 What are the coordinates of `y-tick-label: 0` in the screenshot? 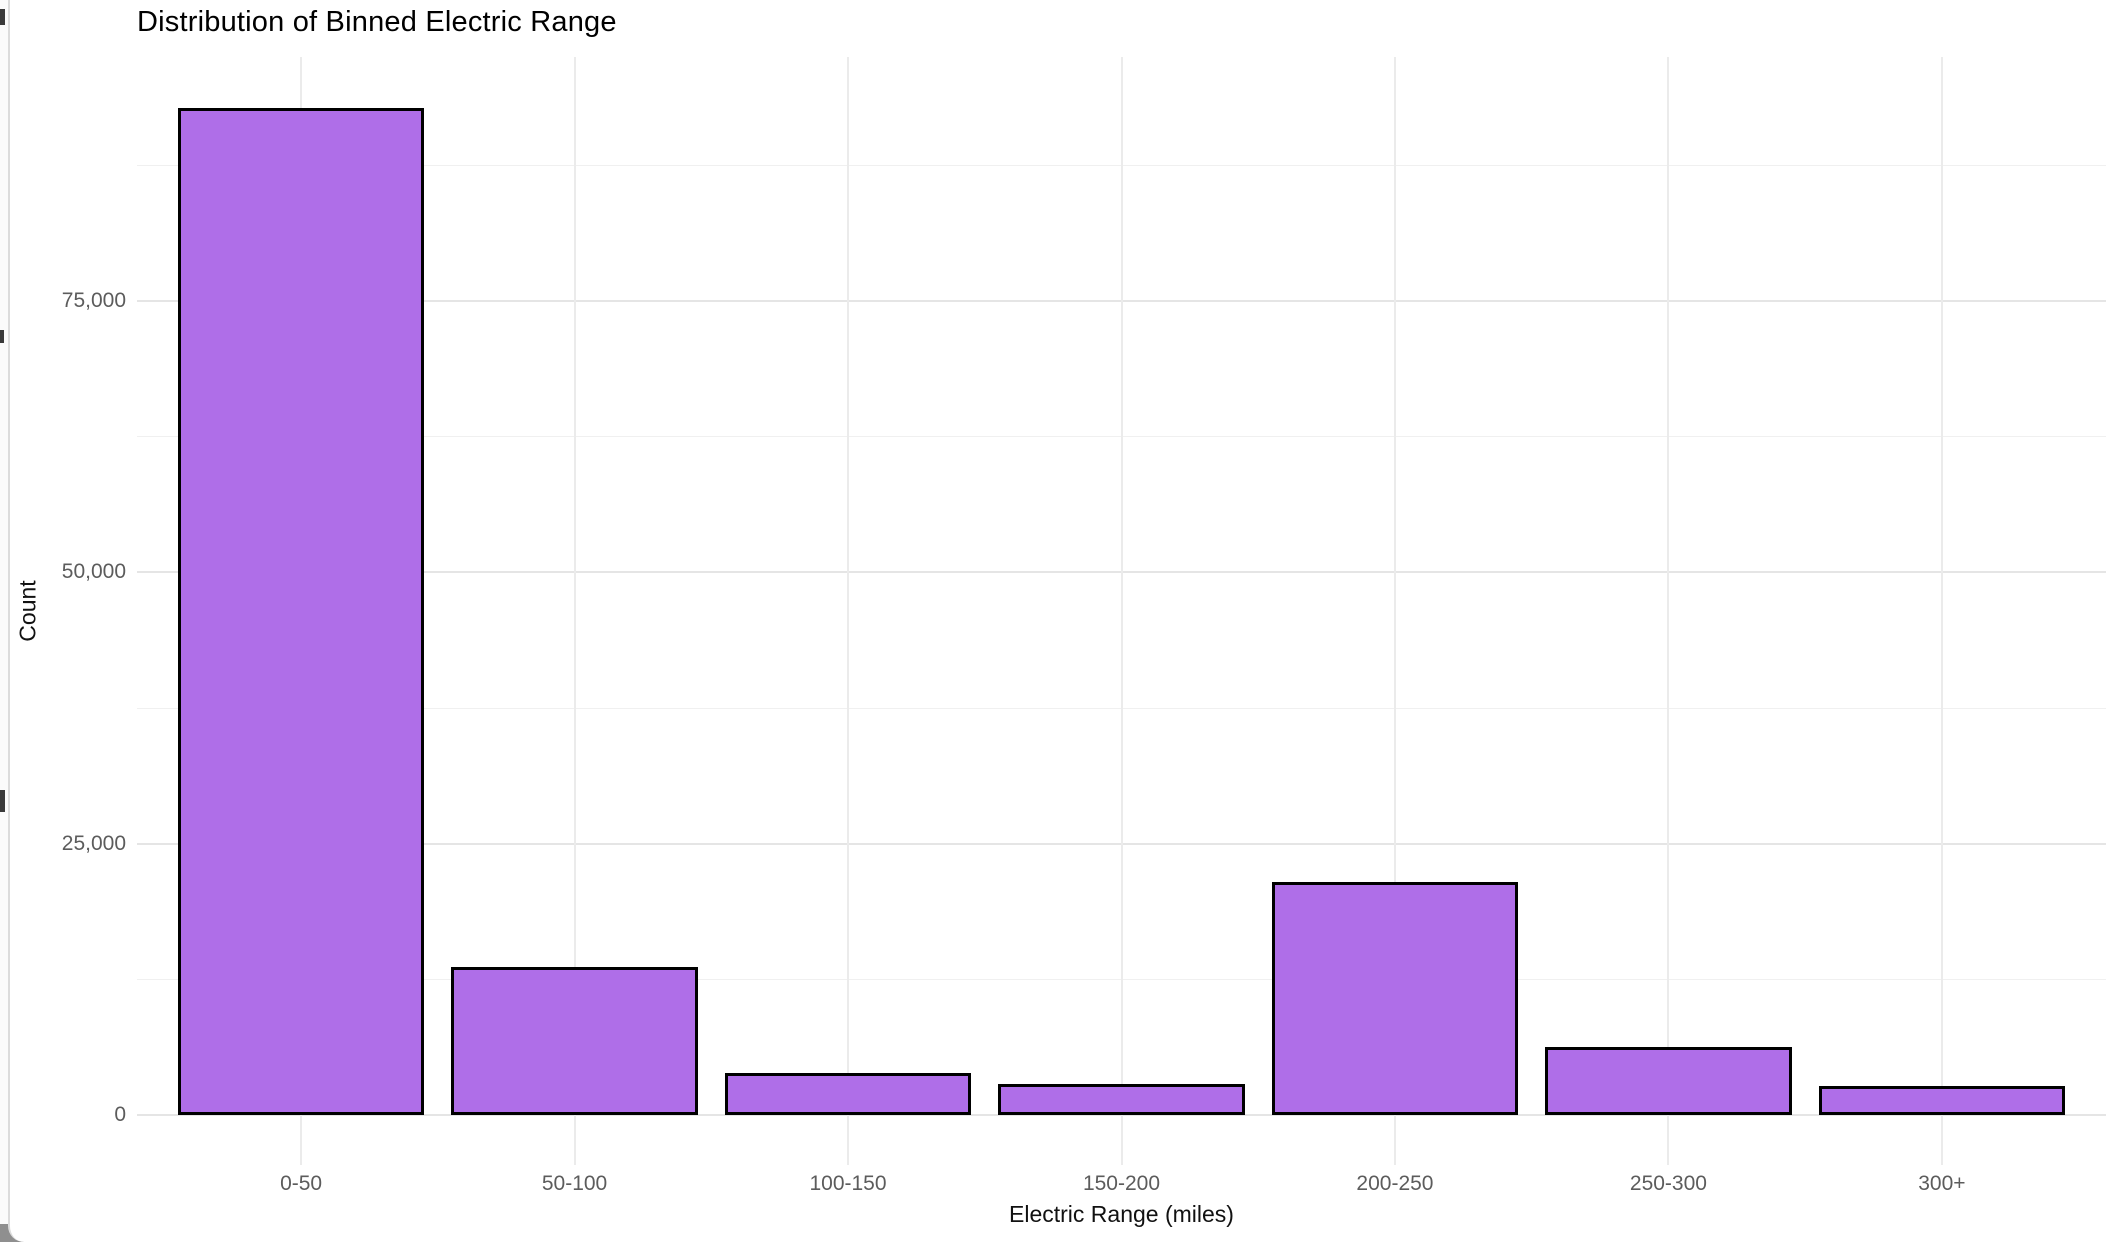 It's located at (120, 1115).